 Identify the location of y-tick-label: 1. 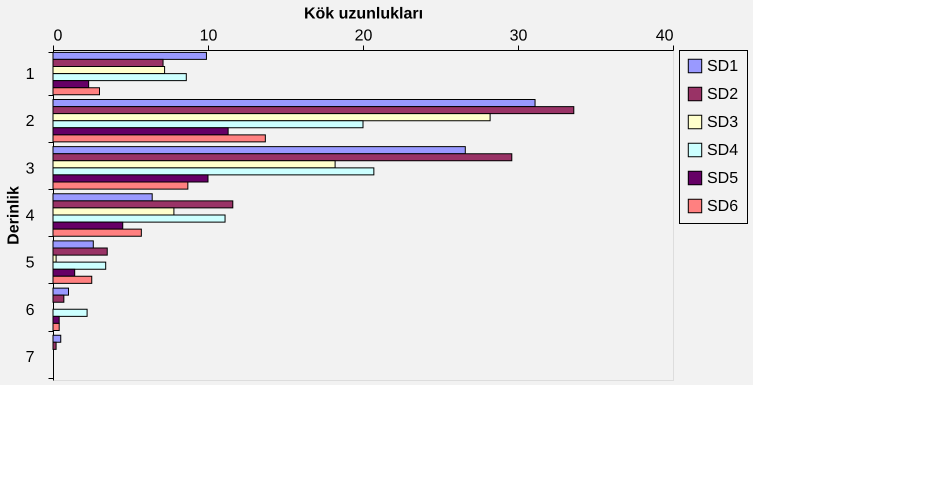
(30, 75).